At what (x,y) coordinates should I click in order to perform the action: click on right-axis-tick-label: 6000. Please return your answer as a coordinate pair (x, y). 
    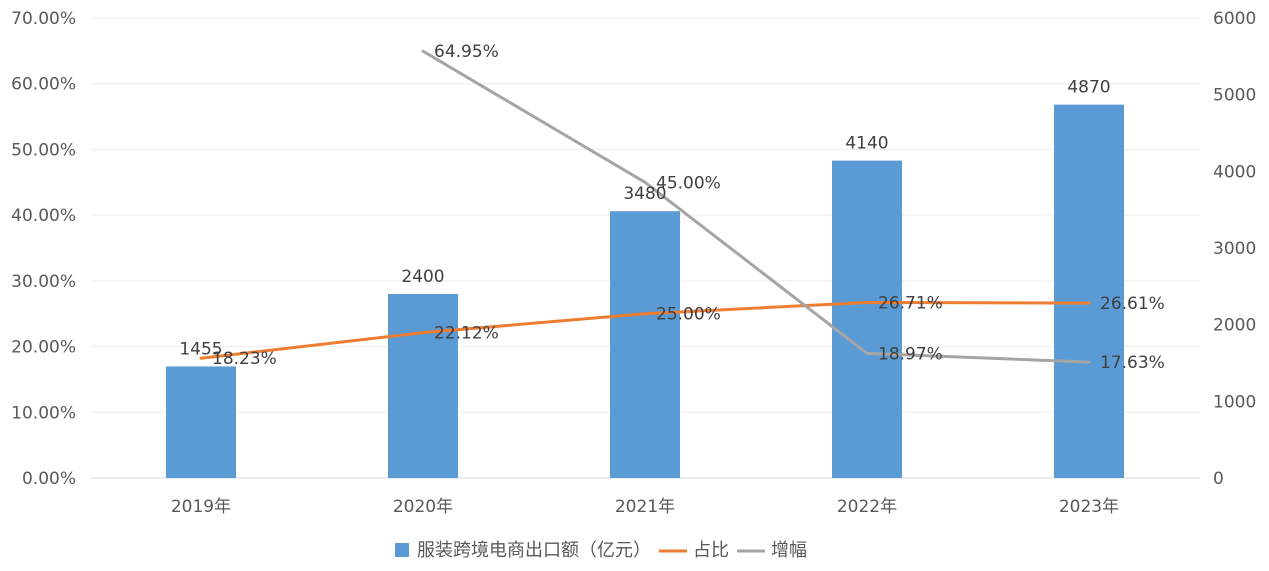
    Looking at the image, I should click on (1234, 19).